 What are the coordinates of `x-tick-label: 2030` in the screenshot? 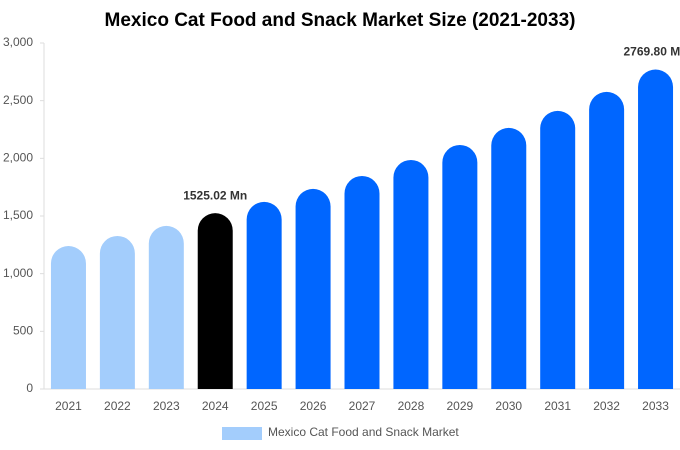 It's located at (508, 406).